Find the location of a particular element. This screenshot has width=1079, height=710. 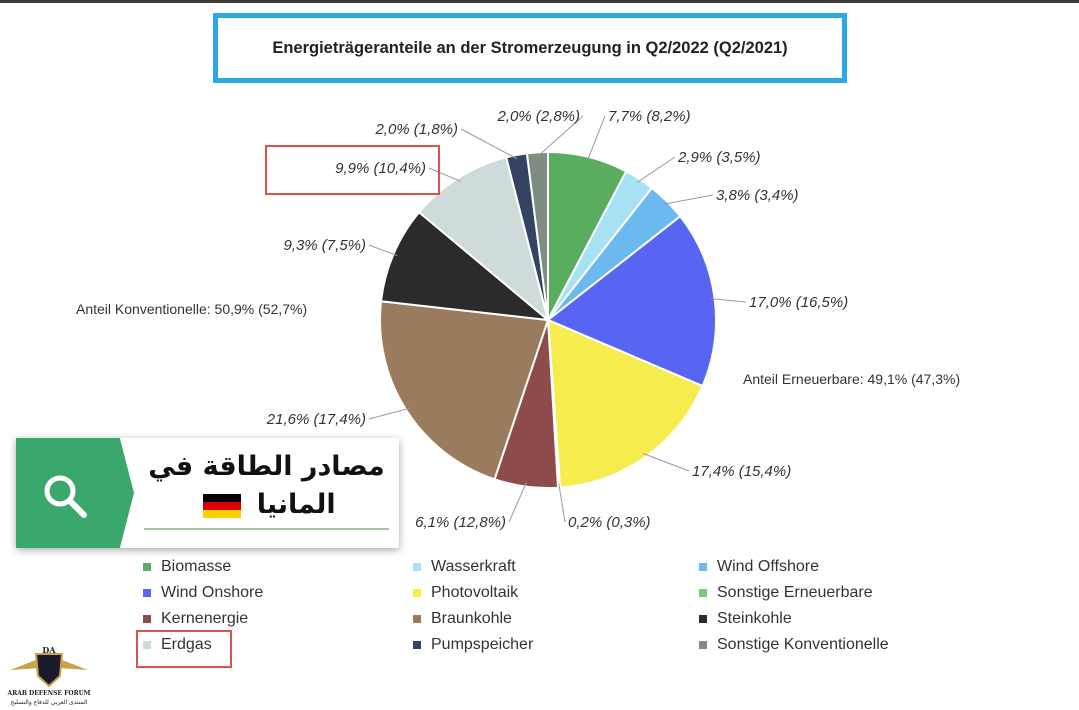

label-photovoltaik: 17,4% (15,4%) is located at coordinates (741, 471).